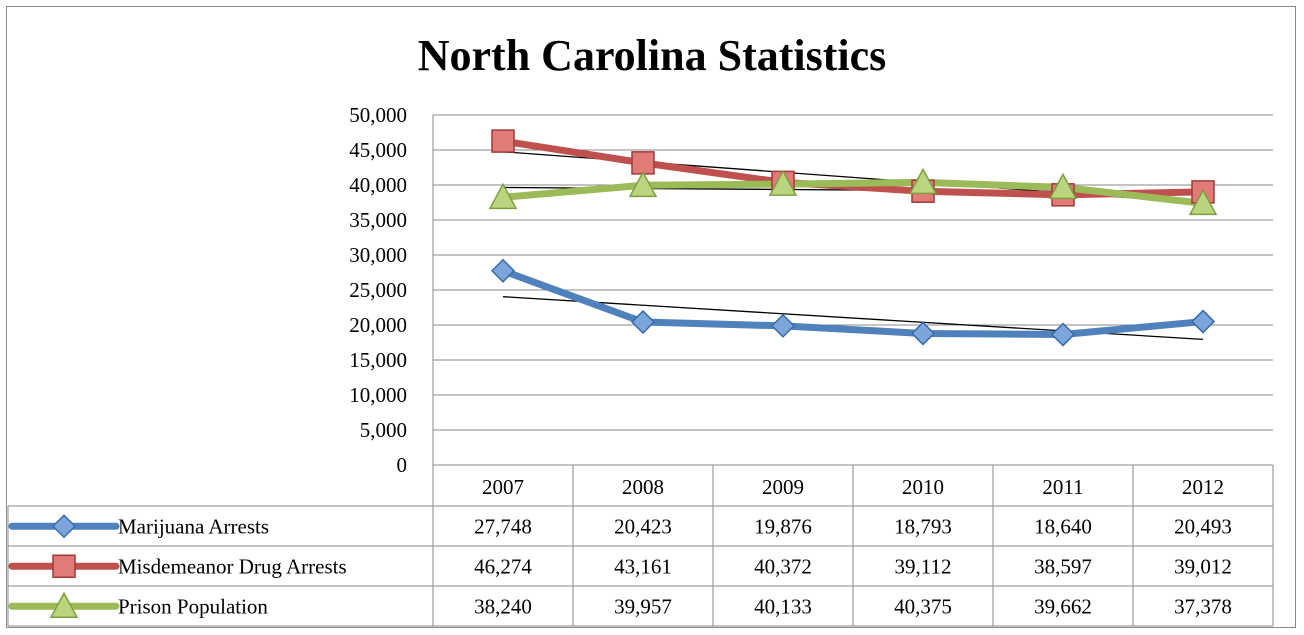 The image size is (1304, 635). What do you see at coordinates (378, 255) in the screenshot?
I see `y-tick-label: 30,000` at bounding box center [378, 255].